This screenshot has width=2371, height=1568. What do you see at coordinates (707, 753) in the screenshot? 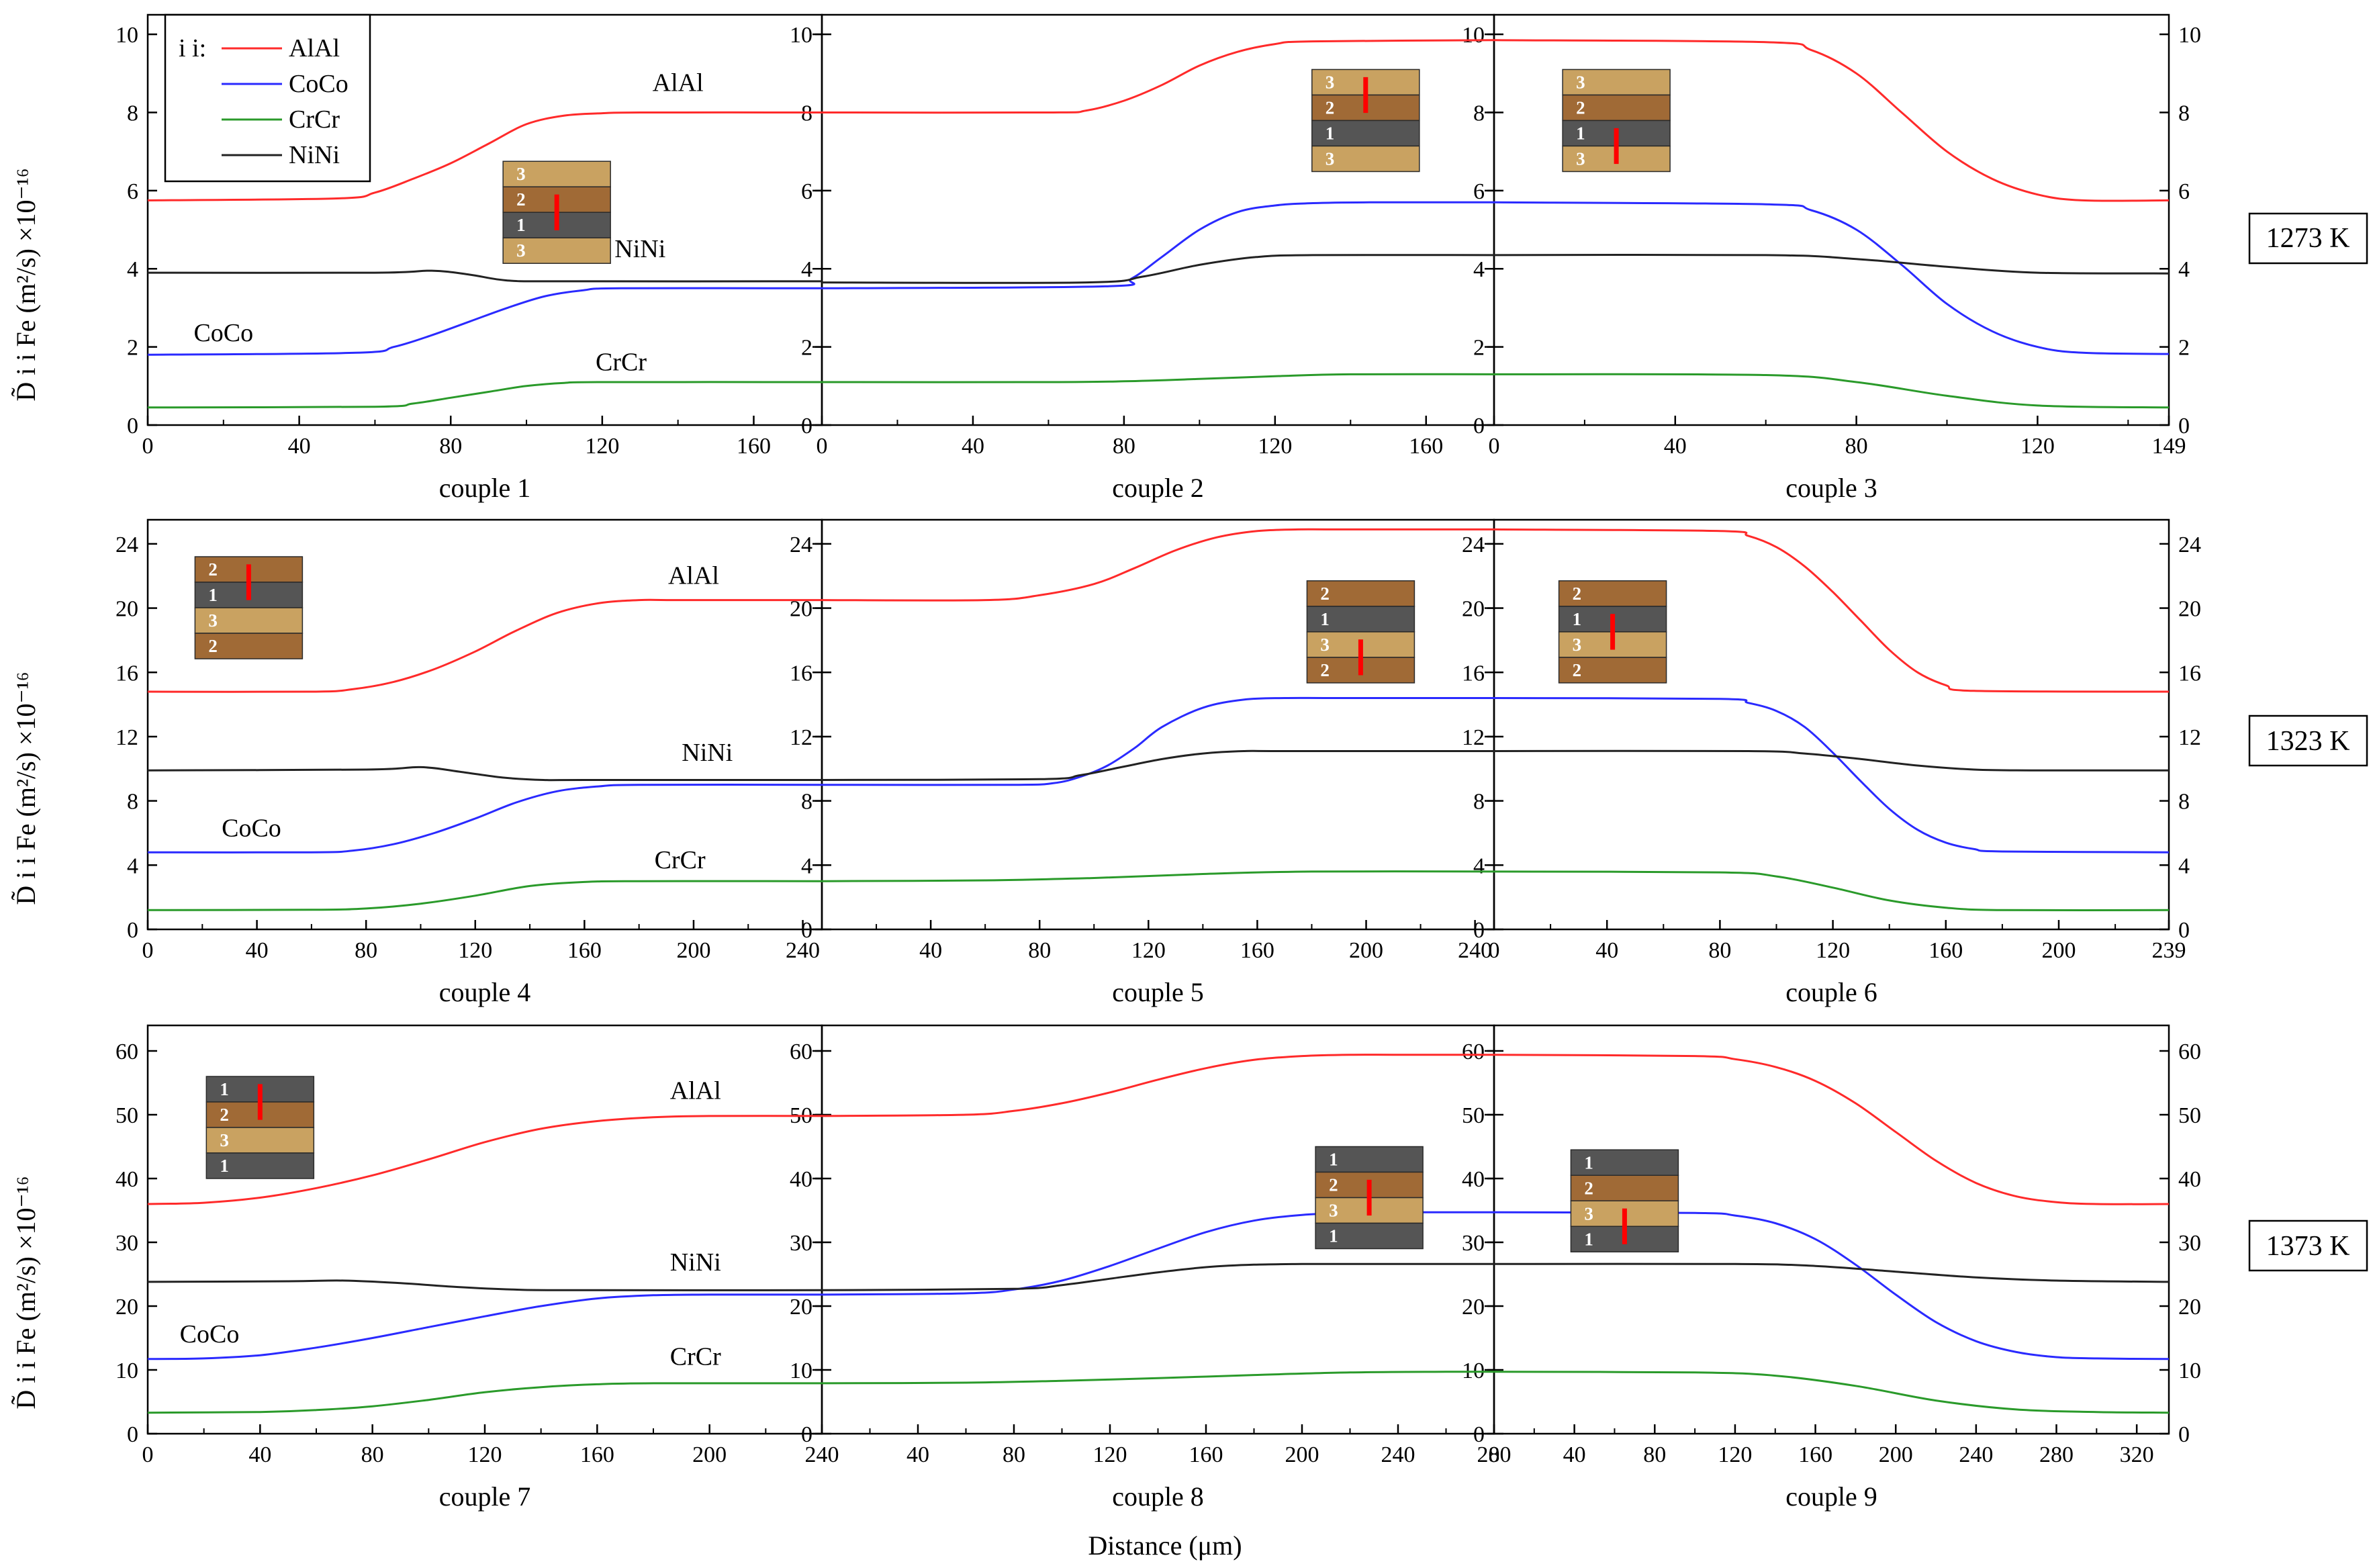
I see `series-label: NiNi` at bounding box center [707, 753].